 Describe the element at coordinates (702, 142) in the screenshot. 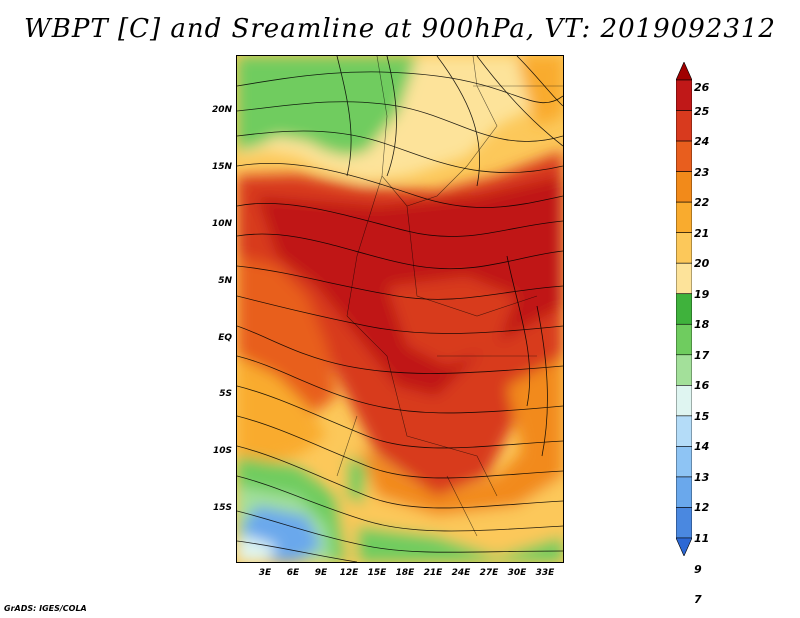

I see `color-bar-label: 24` at that location.